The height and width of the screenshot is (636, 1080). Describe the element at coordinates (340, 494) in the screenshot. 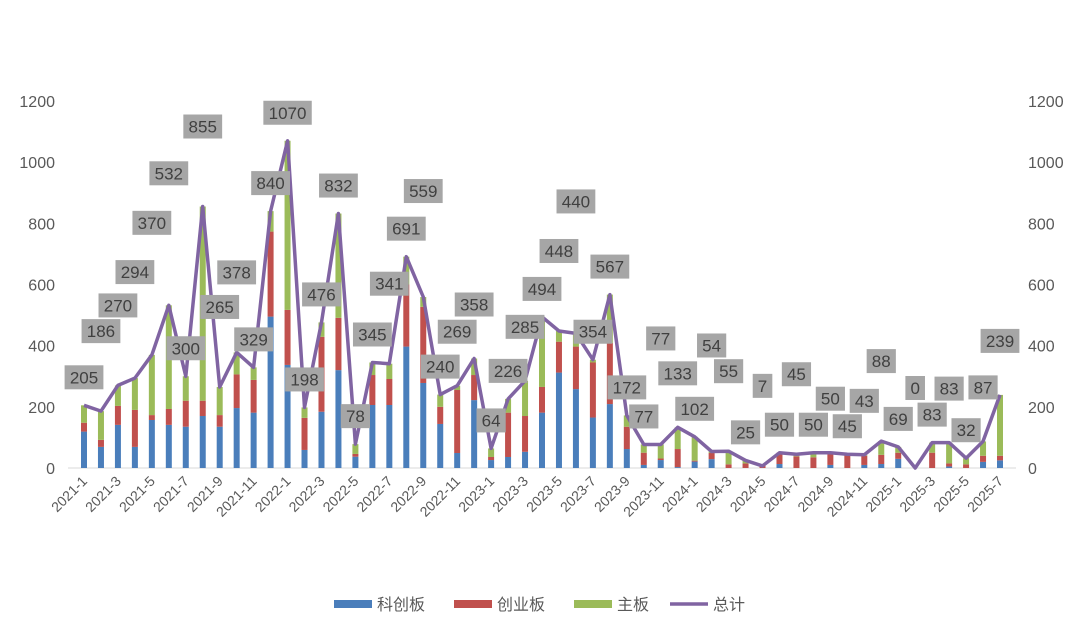

I see `x-tick-label: 2022-5` at that location.